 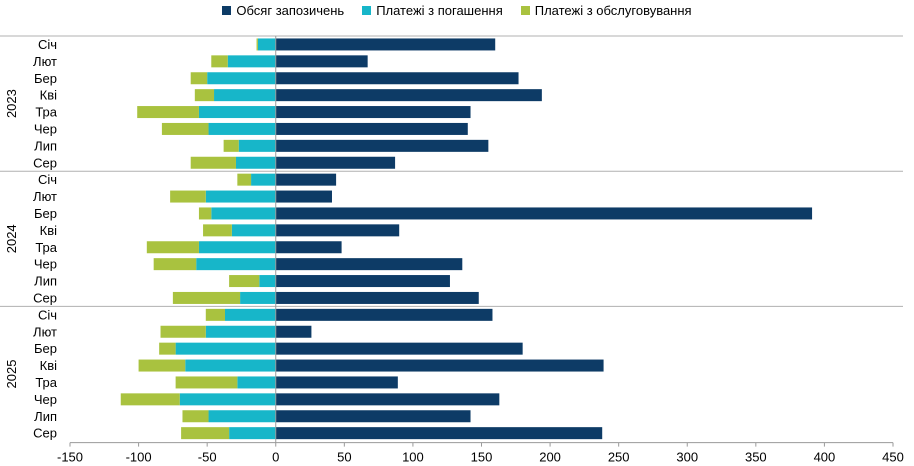 I want to click on legend-item-borrowing: Обсяг запозичень, so click(x=283, y=10).